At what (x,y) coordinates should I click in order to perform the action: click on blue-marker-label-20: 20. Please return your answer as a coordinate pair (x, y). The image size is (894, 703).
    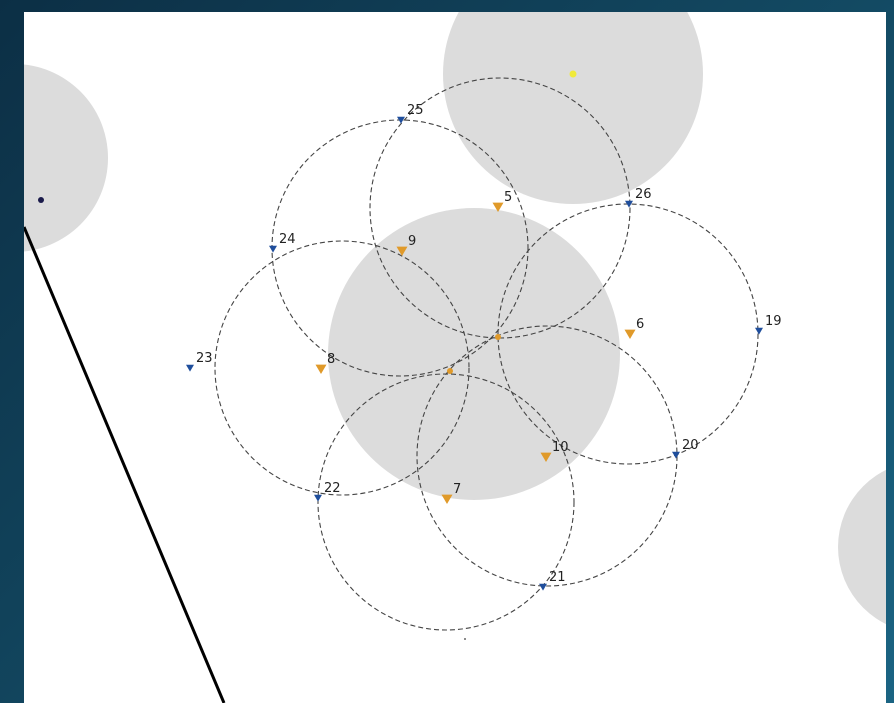
    Looking at the image, I should click on (690, 445).